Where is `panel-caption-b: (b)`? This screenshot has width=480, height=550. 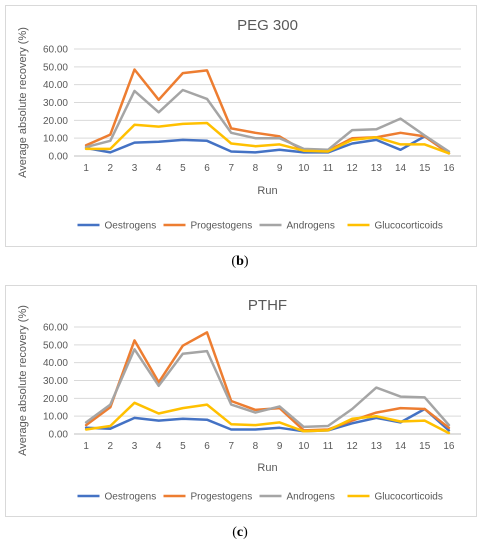
panel-caption-b: (b) is located at coordinates (240, 261).